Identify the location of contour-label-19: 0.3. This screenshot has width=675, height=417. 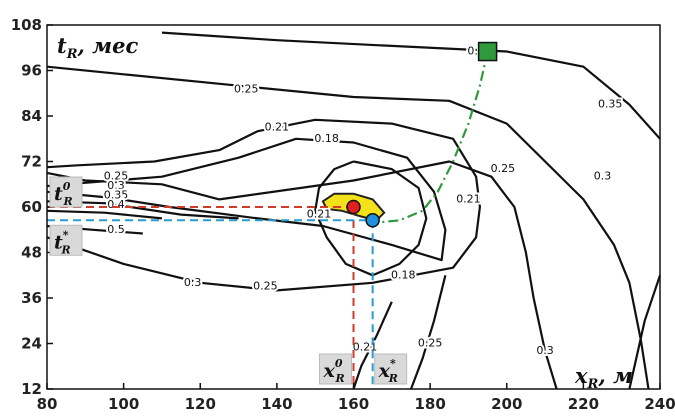
(545, 350).